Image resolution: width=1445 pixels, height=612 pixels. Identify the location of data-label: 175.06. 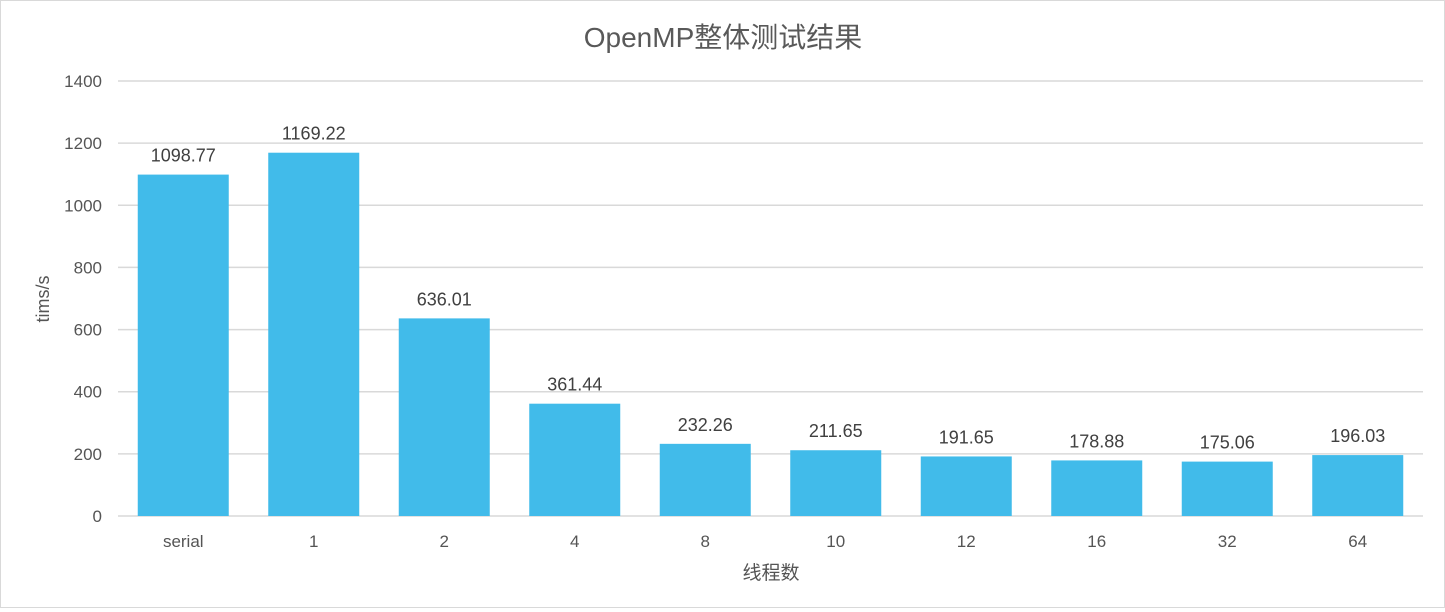
(1227, 443).